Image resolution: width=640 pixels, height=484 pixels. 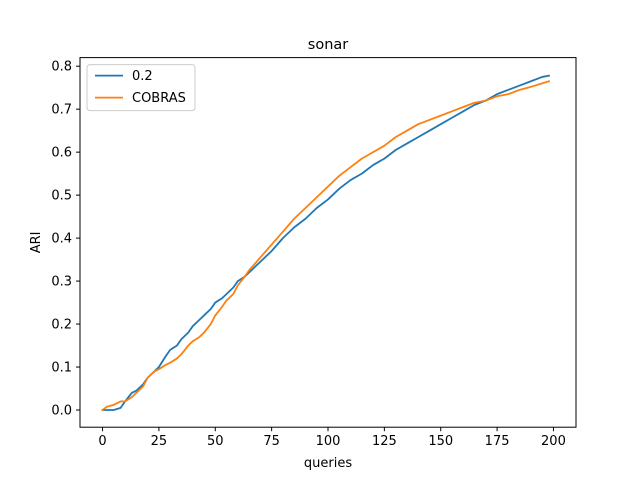 What do you see at coordinates (61, 196) in the screenshot?
I see `y-tick-label: 0.5` at bounding box center [61, 196].